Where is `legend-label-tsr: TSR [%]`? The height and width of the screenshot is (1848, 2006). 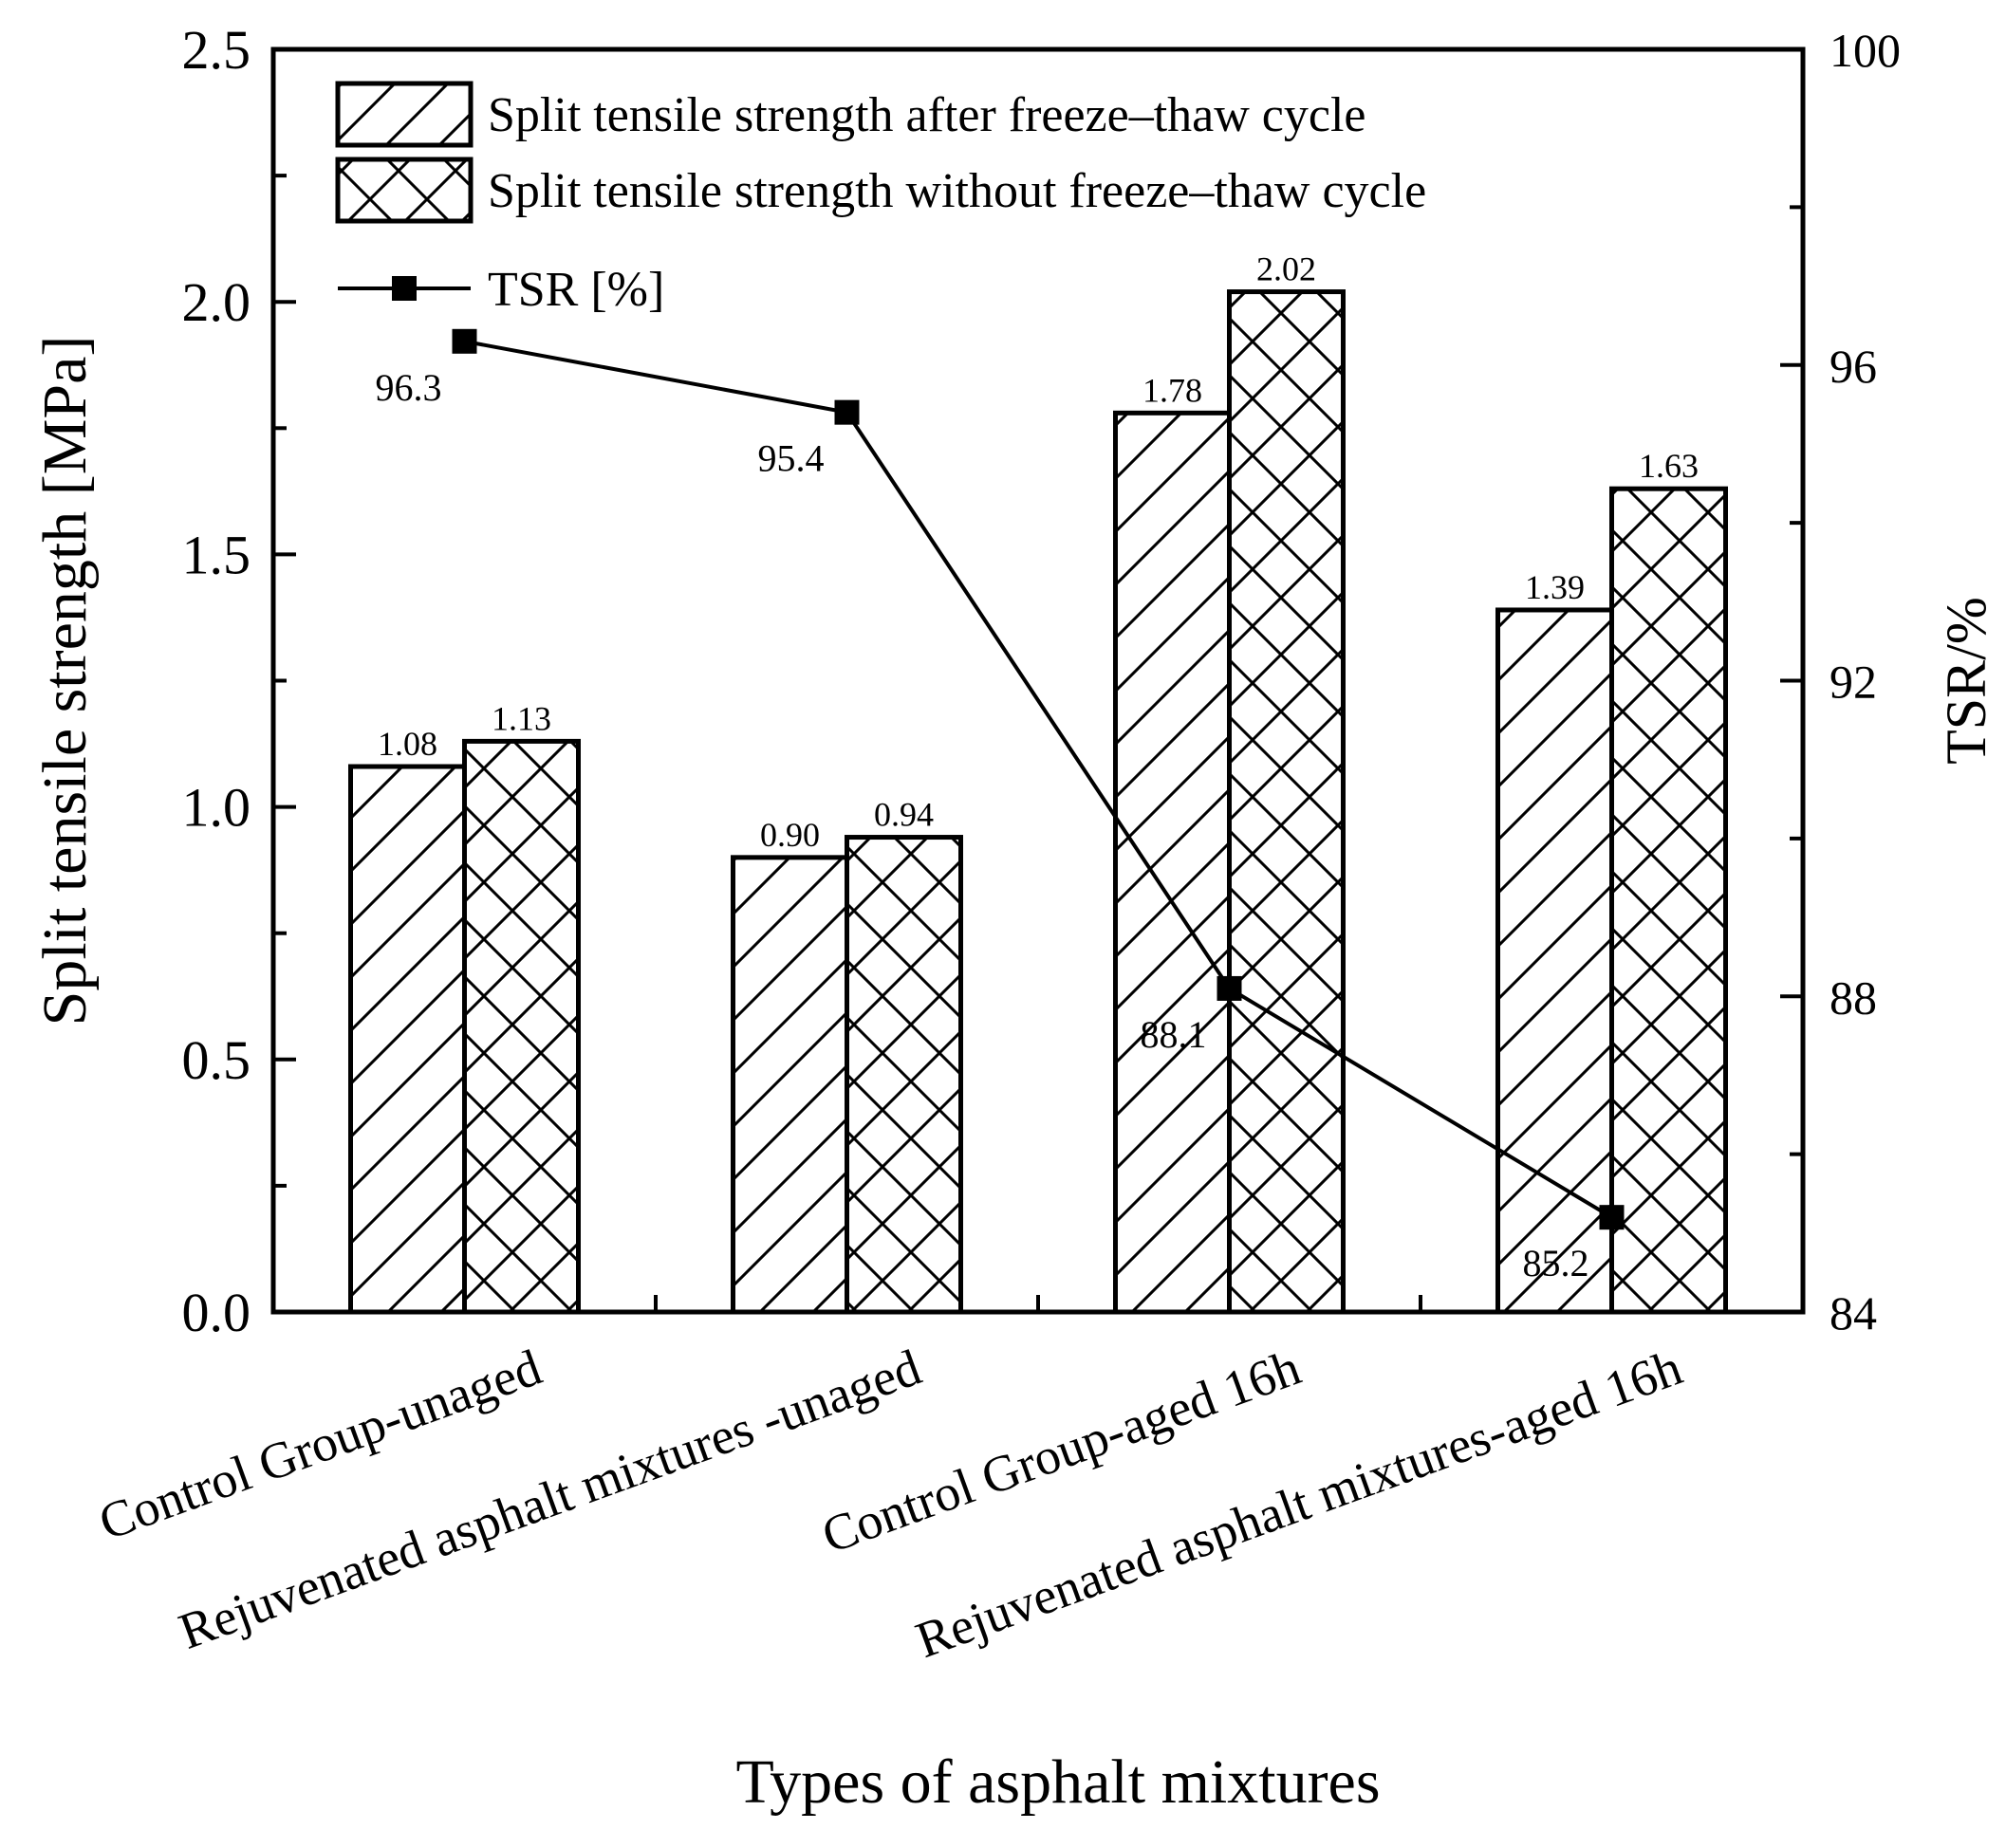
legend-label-tsr: TSR [%] is located at coordinates (576, 290).